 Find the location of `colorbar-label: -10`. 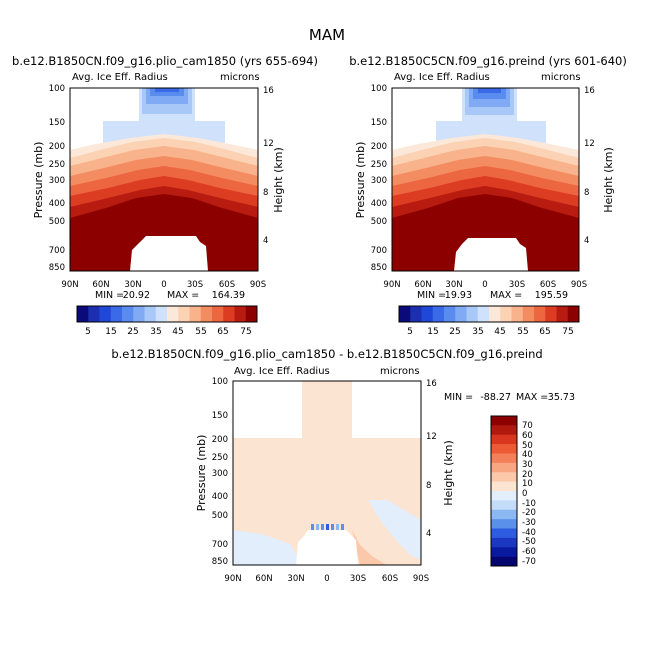

colorbar-label: -10 is located at coordinates (529, 504).